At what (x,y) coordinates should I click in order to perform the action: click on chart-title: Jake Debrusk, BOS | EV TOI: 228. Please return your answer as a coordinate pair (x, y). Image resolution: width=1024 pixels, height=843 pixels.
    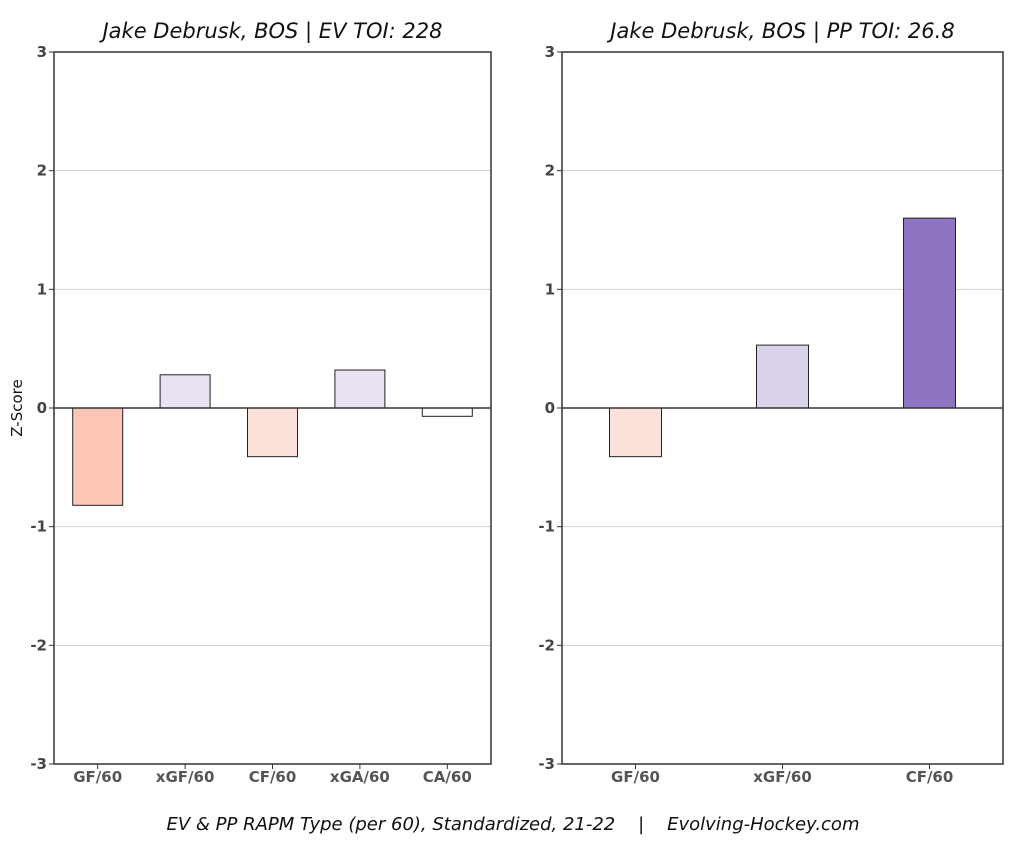
    Looking at the image, I should click on (270, 31).